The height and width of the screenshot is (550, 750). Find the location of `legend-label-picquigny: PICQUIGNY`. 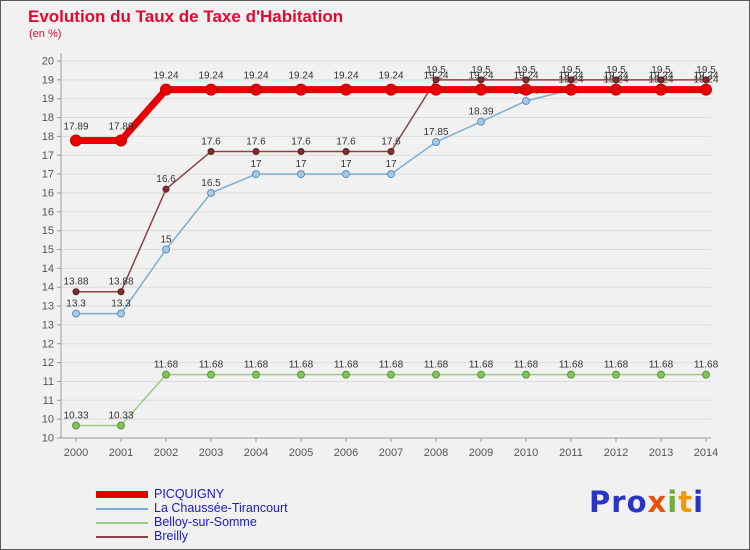

legend-label-picquigny: PICQUIGNY is located at coordinates (189, 494).